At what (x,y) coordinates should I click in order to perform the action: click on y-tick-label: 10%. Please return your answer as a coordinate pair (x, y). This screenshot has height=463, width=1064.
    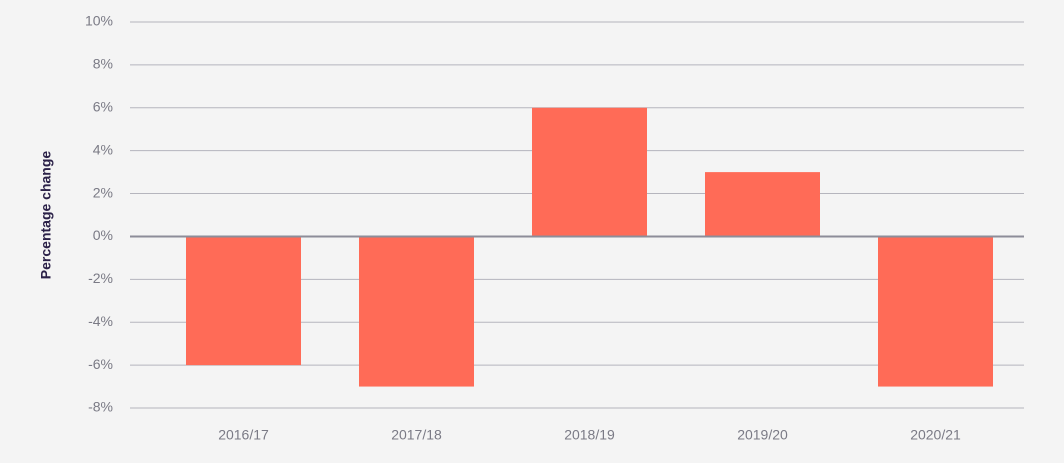
    Looking at the image, I should click on (99, 21).